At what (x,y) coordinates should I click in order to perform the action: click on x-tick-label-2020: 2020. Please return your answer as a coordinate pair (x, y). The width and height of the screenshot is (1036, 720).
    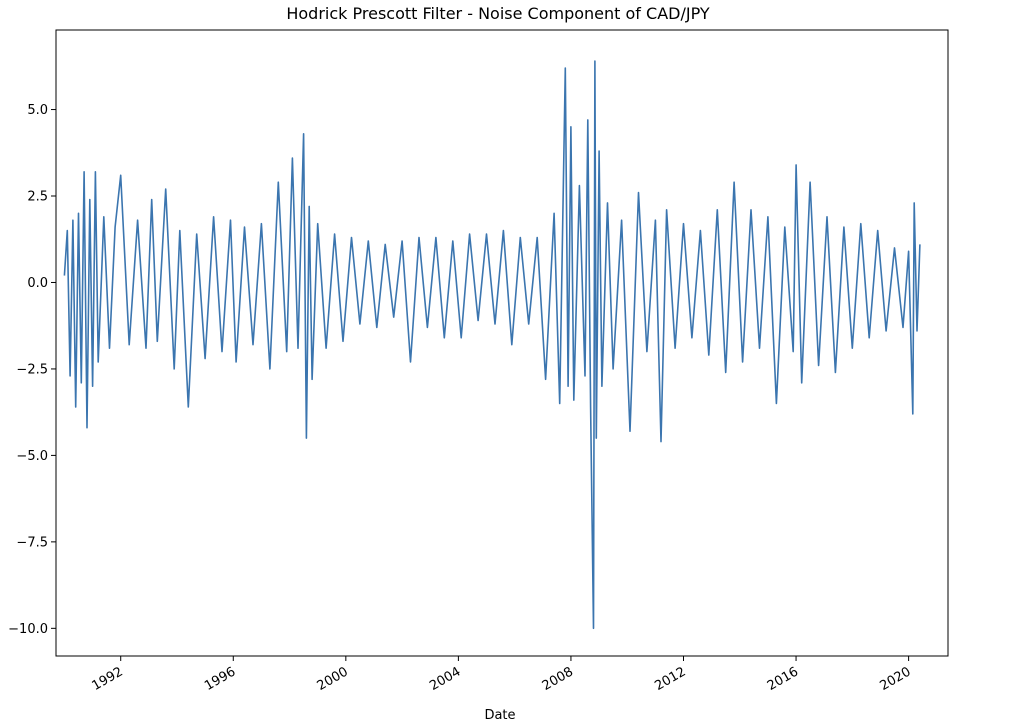
    Looking at the image, I should click on (895, 679).